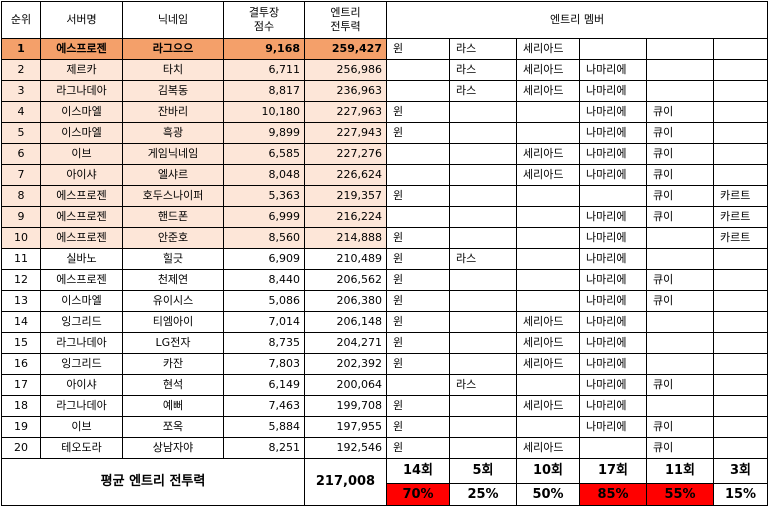 The width and height of the screenshot is (768, 532). What do you see at coordinates (384, 154) in the screenshot?
I see `table-row: 6 이브 게임닉네임 6,585 227,276 세리아드 나마리에 큐이` at bounding box center [384, 154].